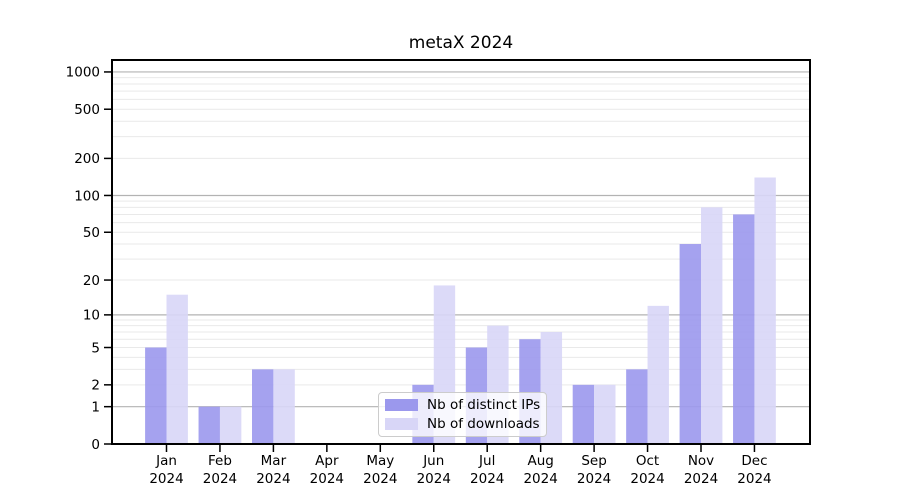 The width and height of the screenshot is (900, 500). What do you see at coordinates (637, 406) in the screenshot?
I see `bar-distinct-ips-oct` at bounding box center [637, 406].